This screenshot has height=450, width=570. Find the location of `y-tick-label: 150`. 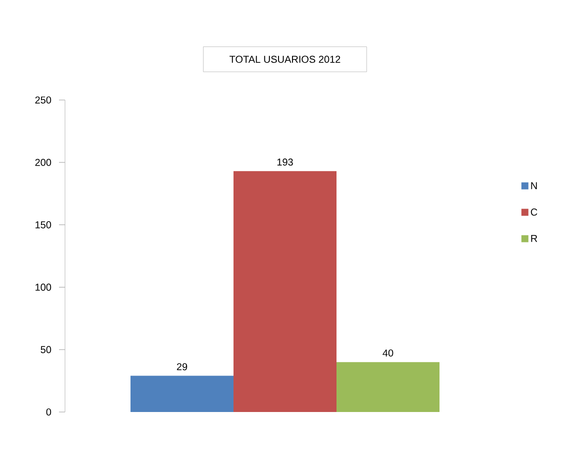

y-tick-label: 150 is located at coordinates (44, 224).